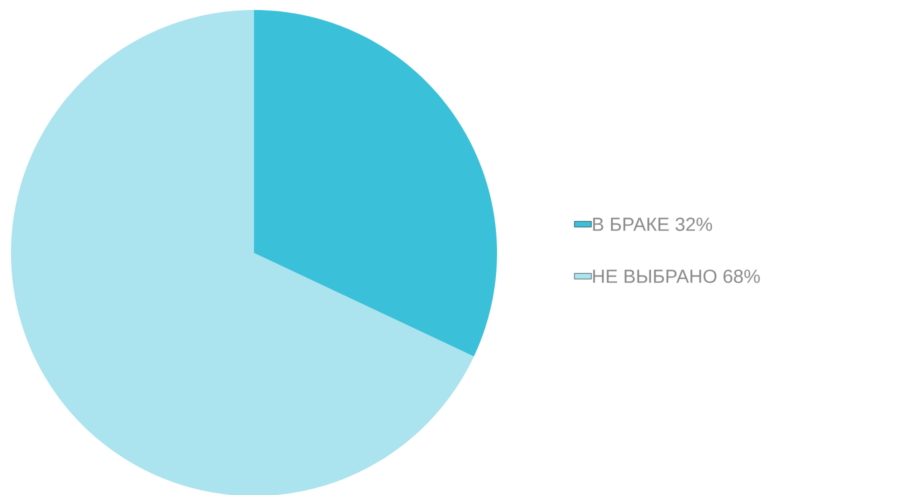  Describe the element at coordinates (742, 276) in the screenshot. I see `data-label: 68%` at that location.